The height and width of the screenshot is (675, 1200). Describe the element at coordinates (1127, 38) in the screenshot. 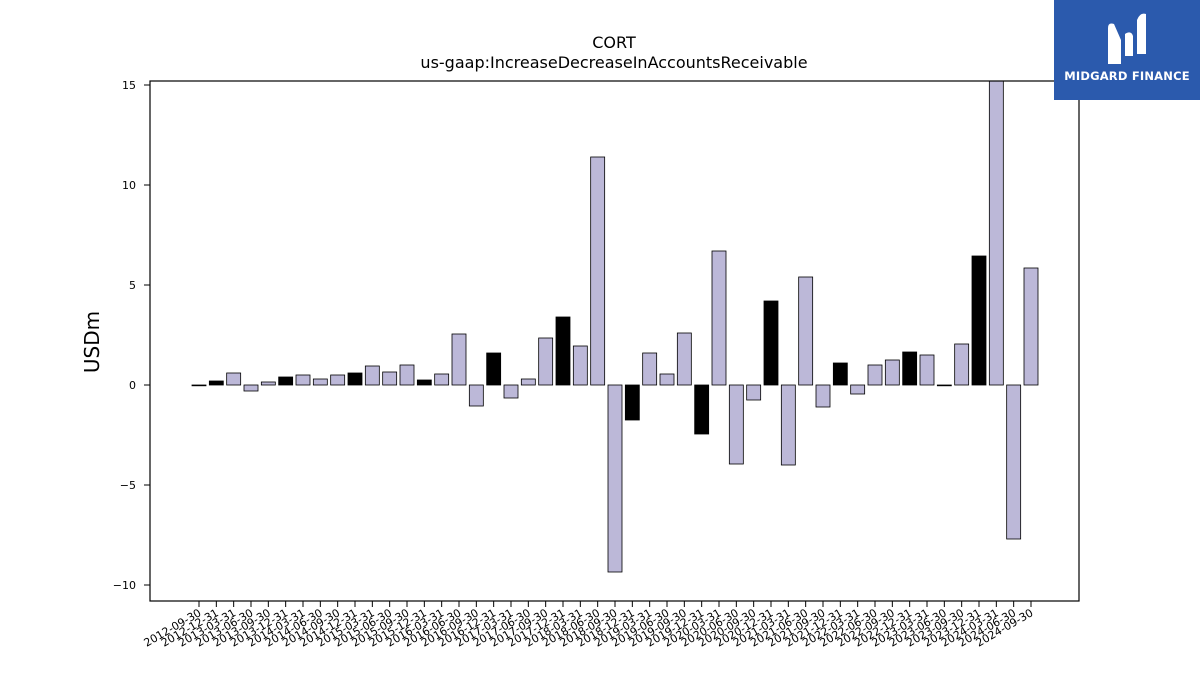

I see `midgard-logo-icon` at that location.